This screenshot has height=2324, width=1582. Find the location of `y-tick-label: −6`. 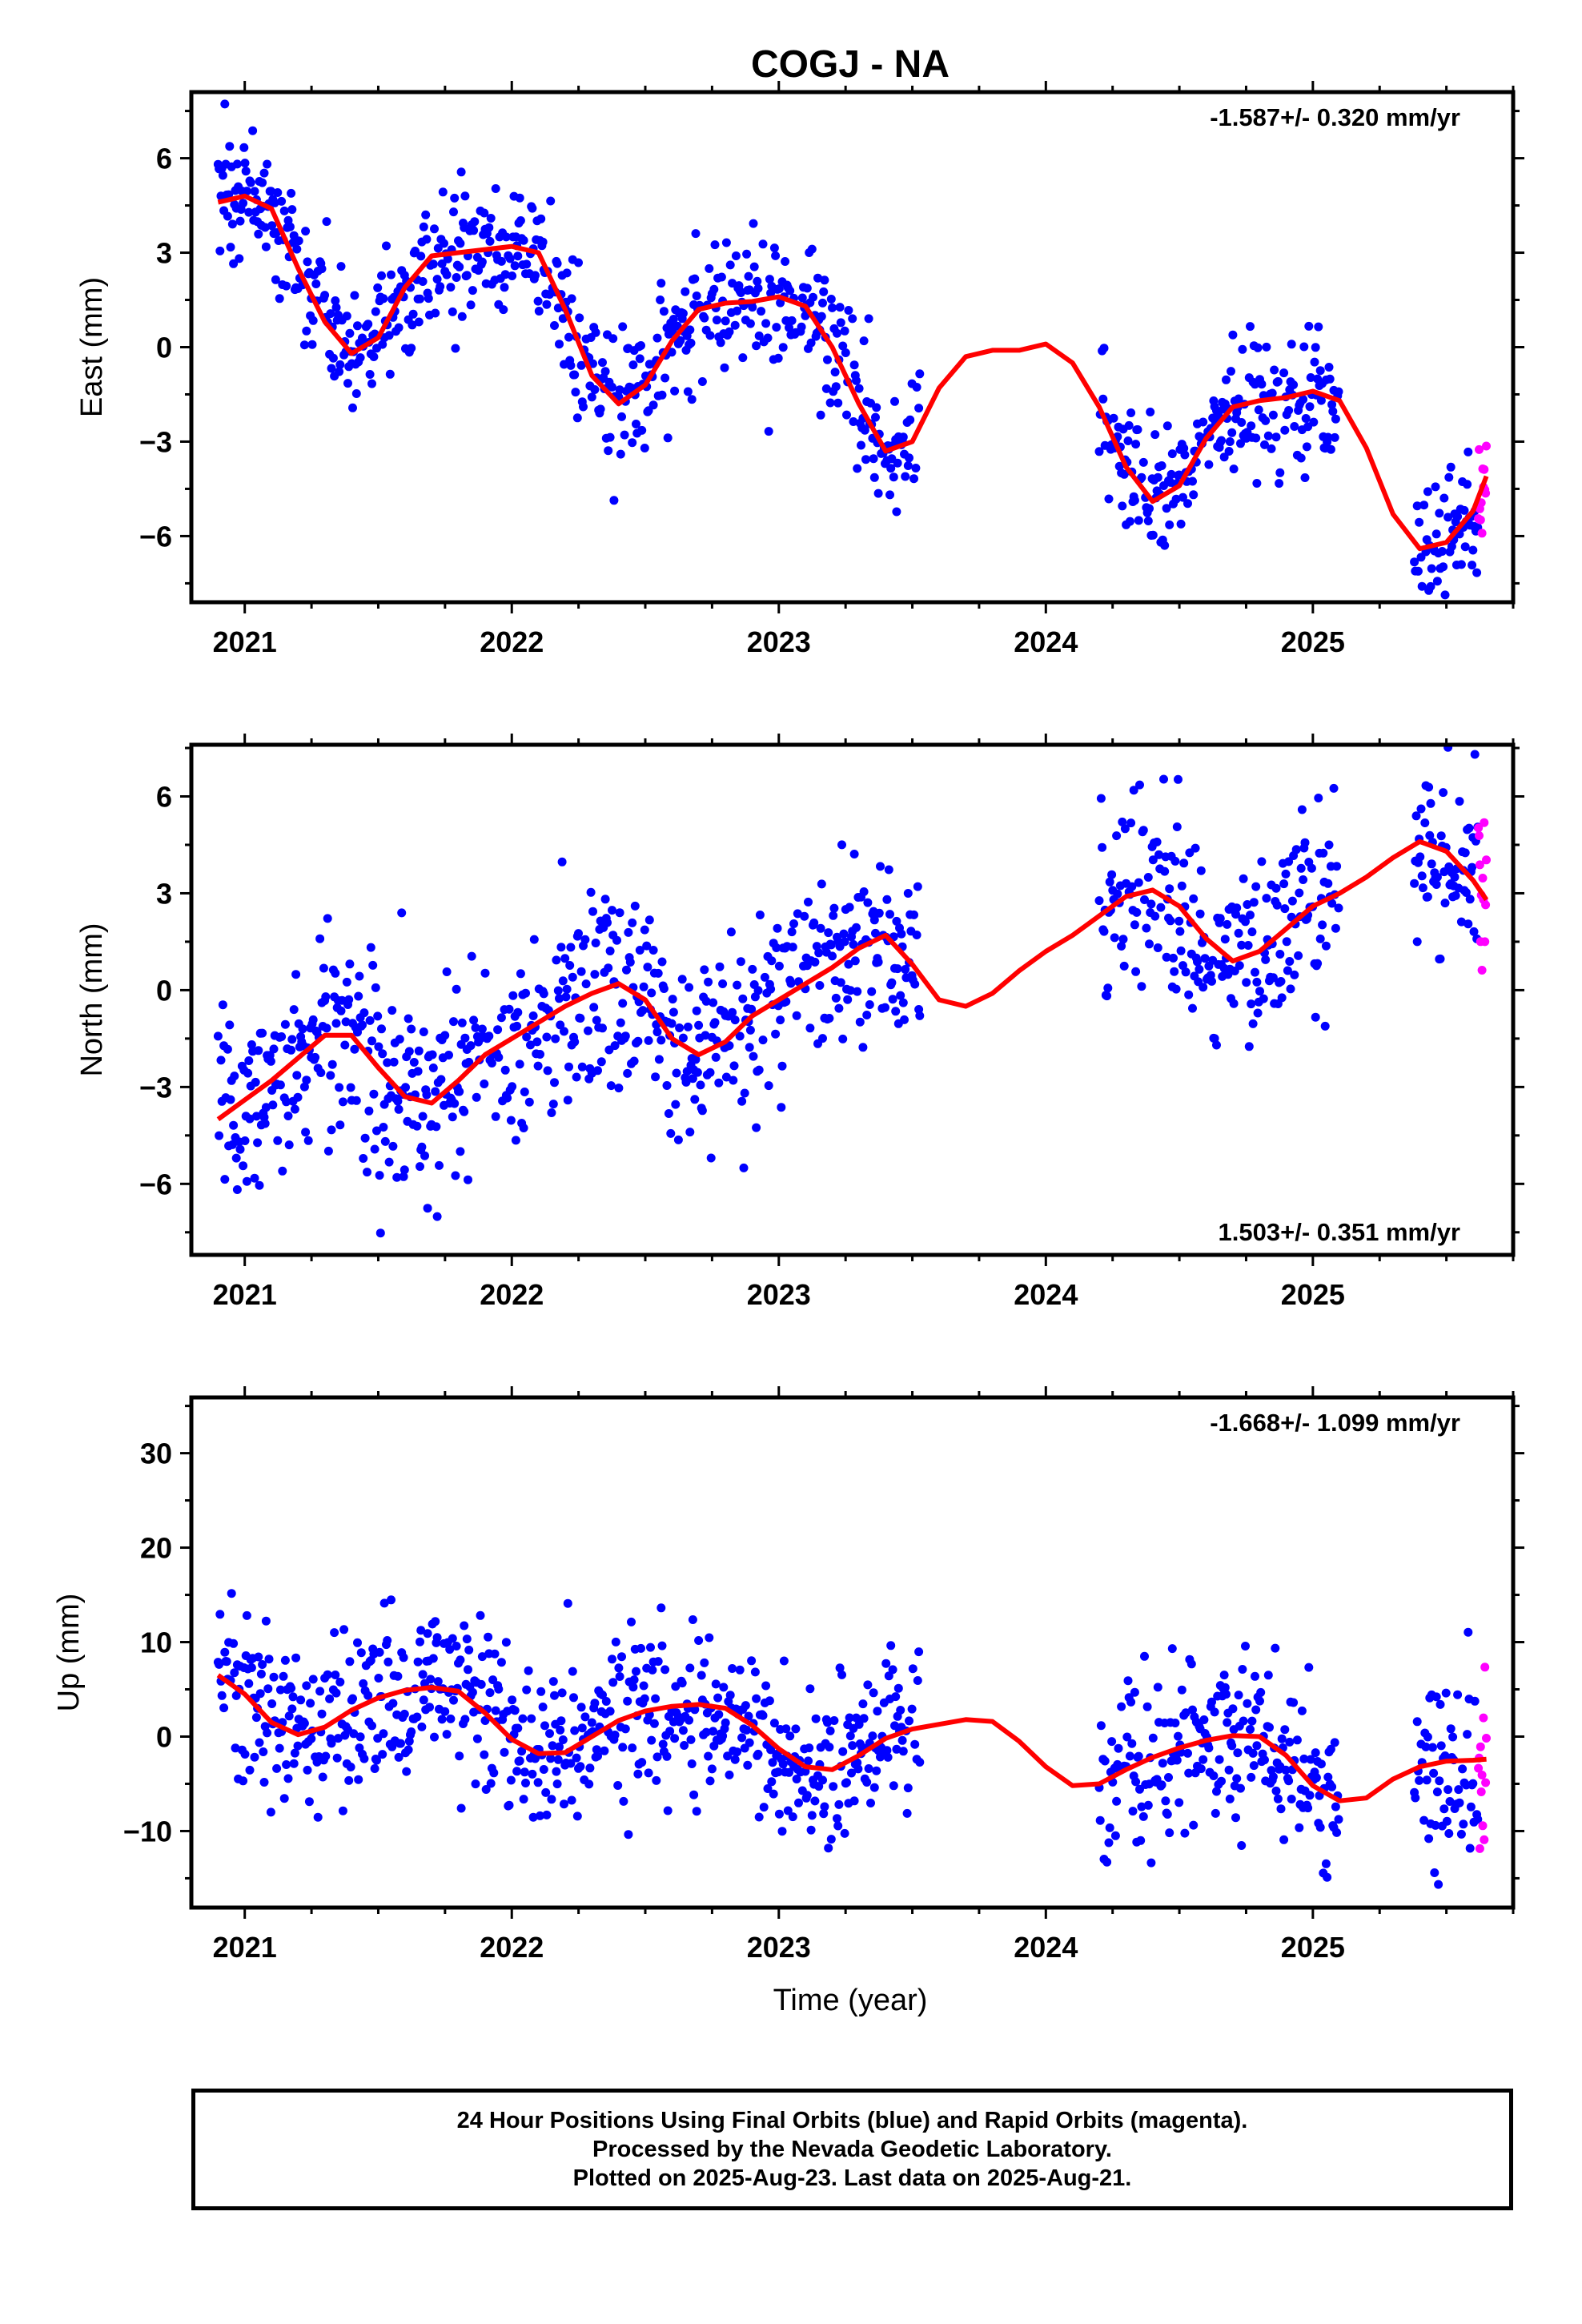

y-tick-label: −6 is located at coordinates (155, 1184).